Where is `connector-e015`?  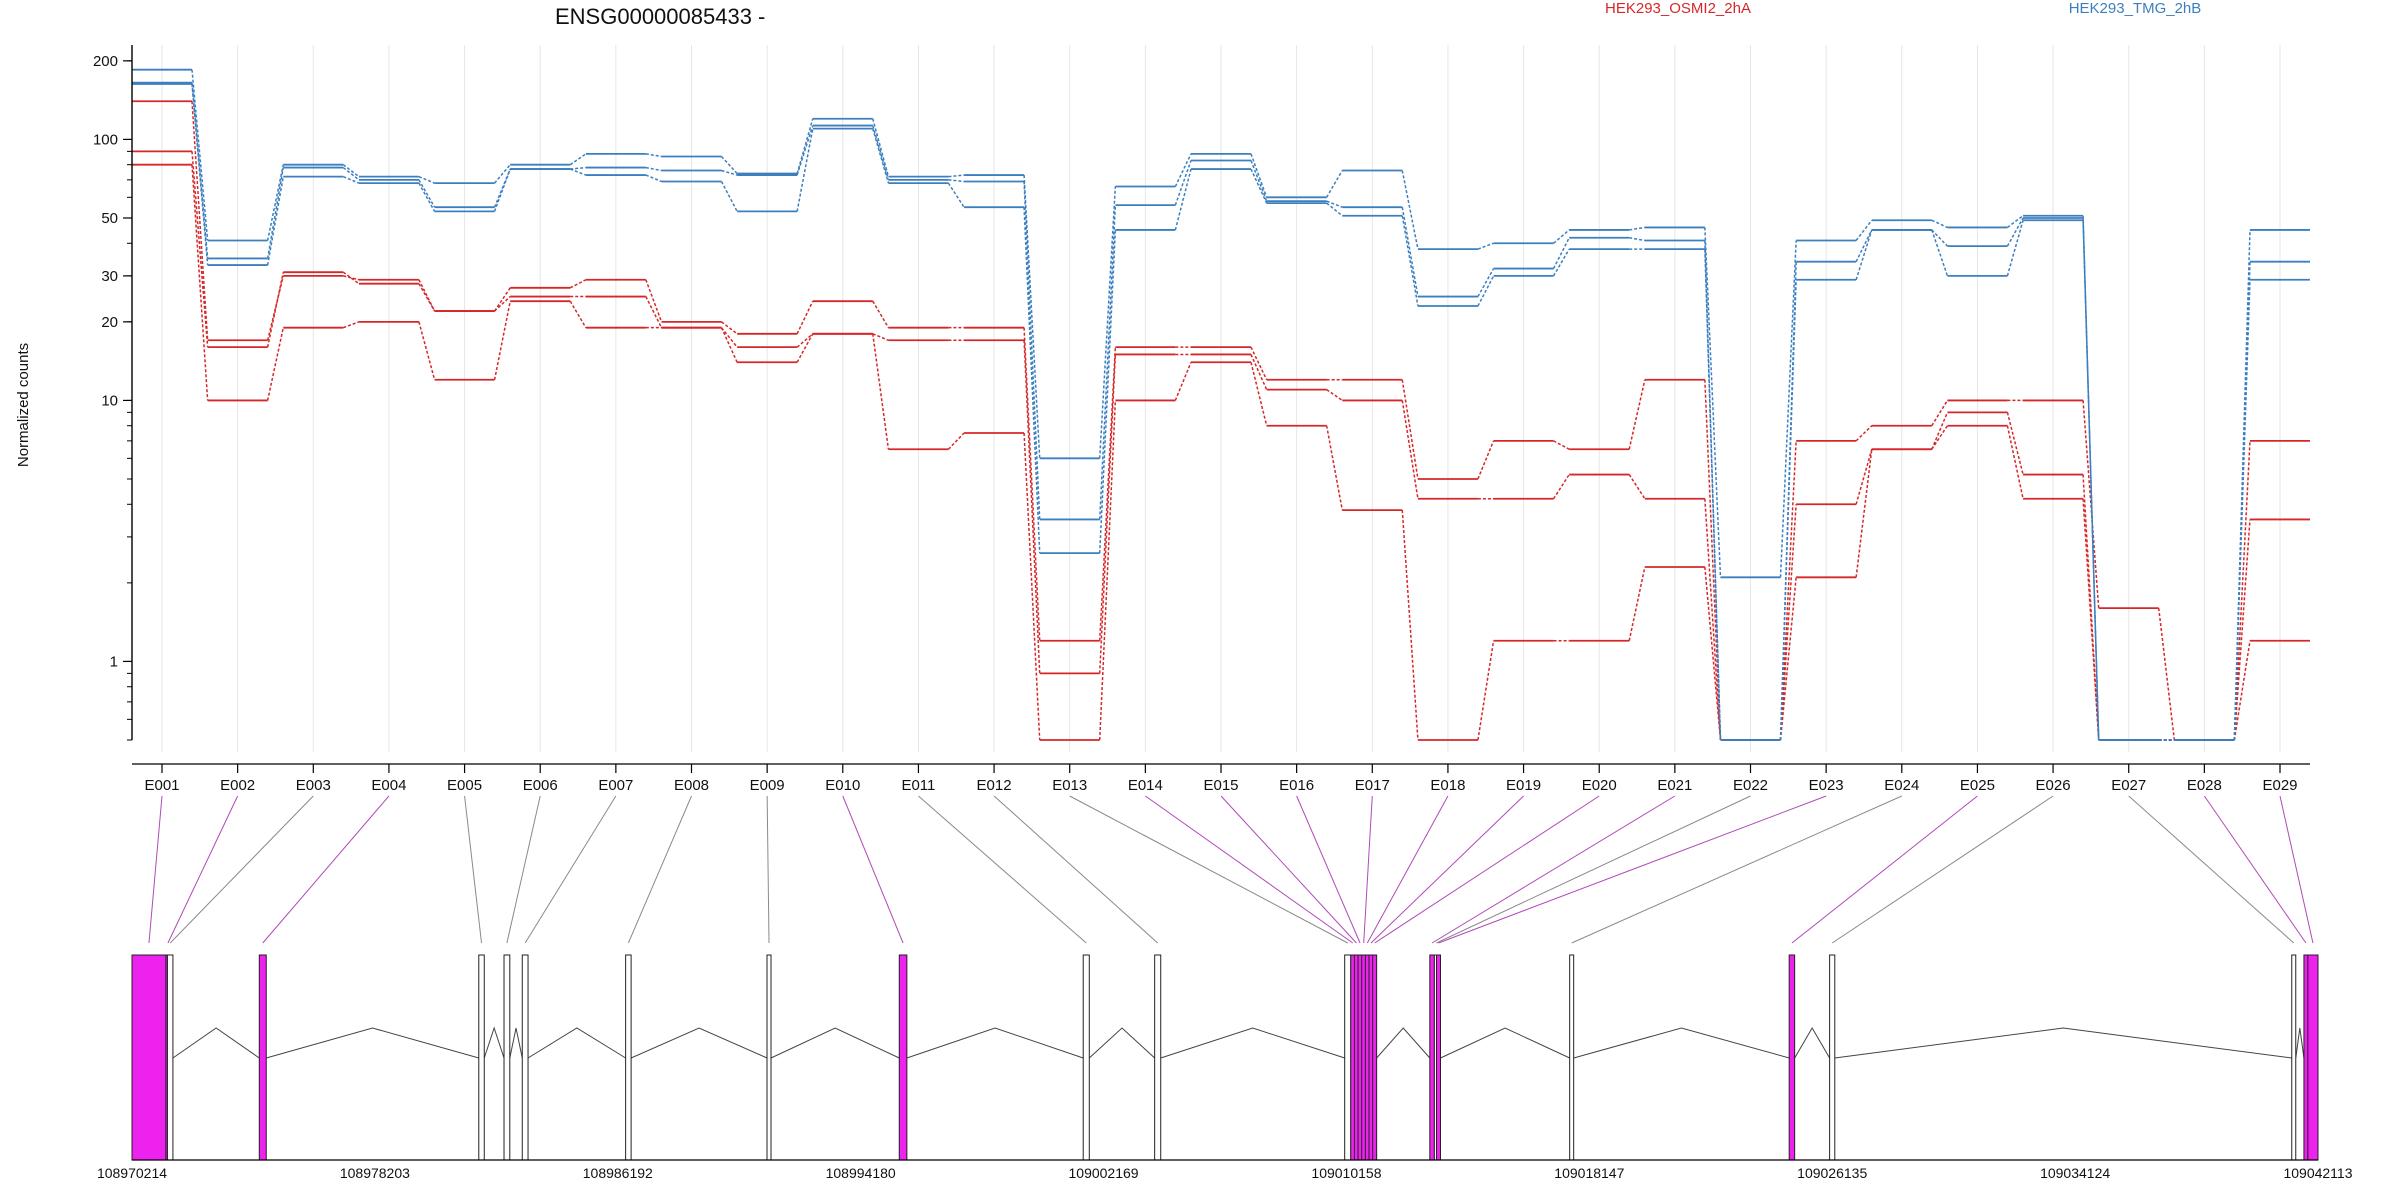 connector-e015 is located at coordinates (1288, 869).